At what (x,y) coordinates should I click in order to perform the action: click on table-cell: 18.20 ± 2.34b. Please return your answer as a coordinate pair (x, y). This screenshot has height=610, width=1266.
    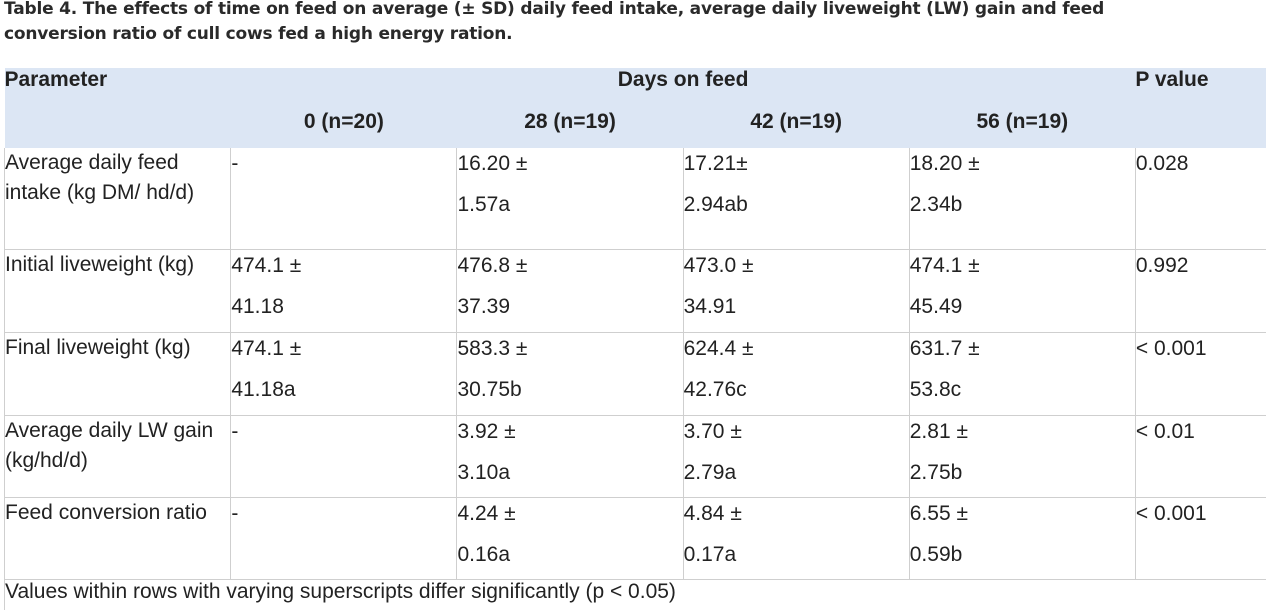
    Looking at the image, I should click on (1022, 198).